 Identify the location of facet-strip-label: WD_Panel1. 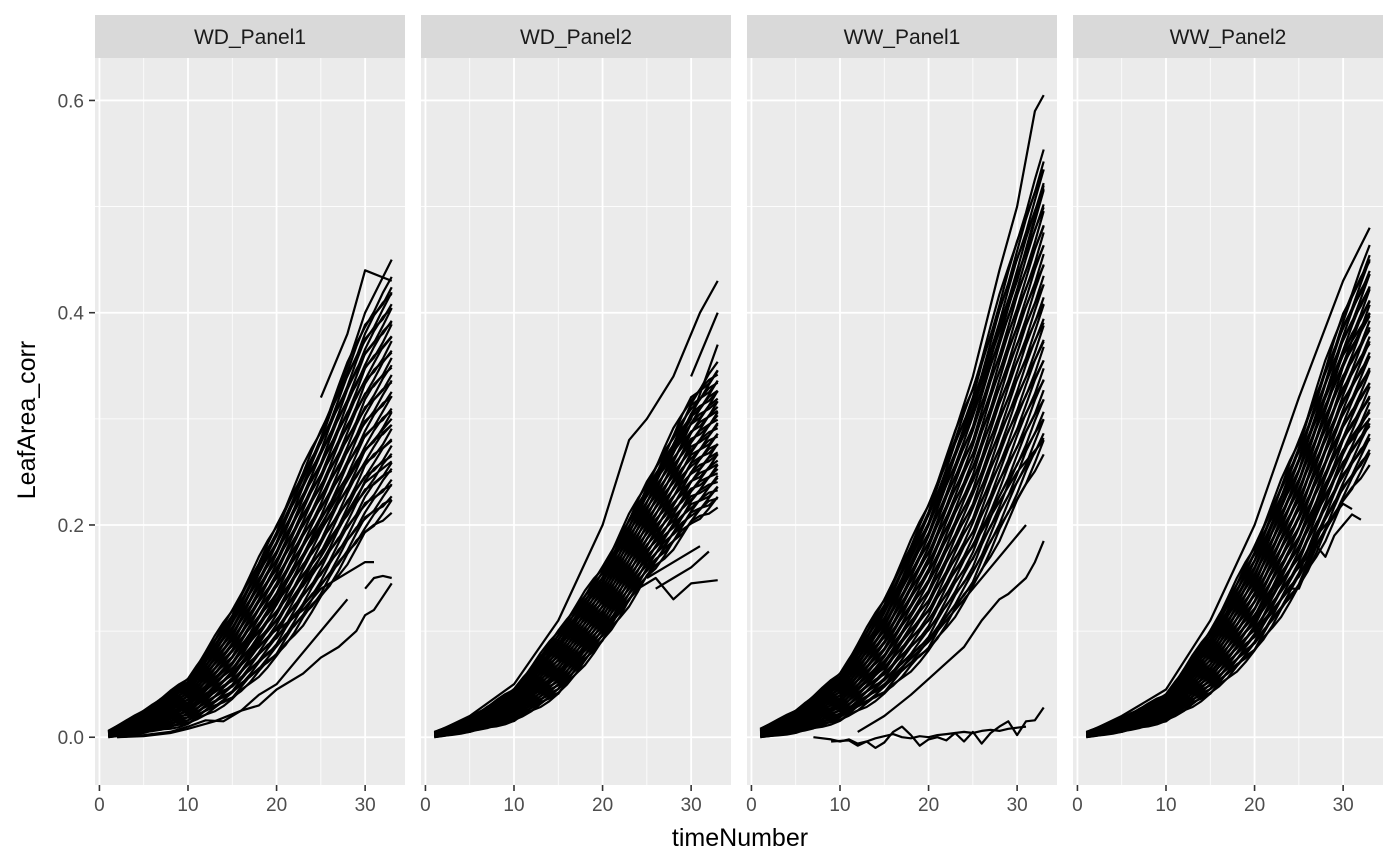
(250, 37).